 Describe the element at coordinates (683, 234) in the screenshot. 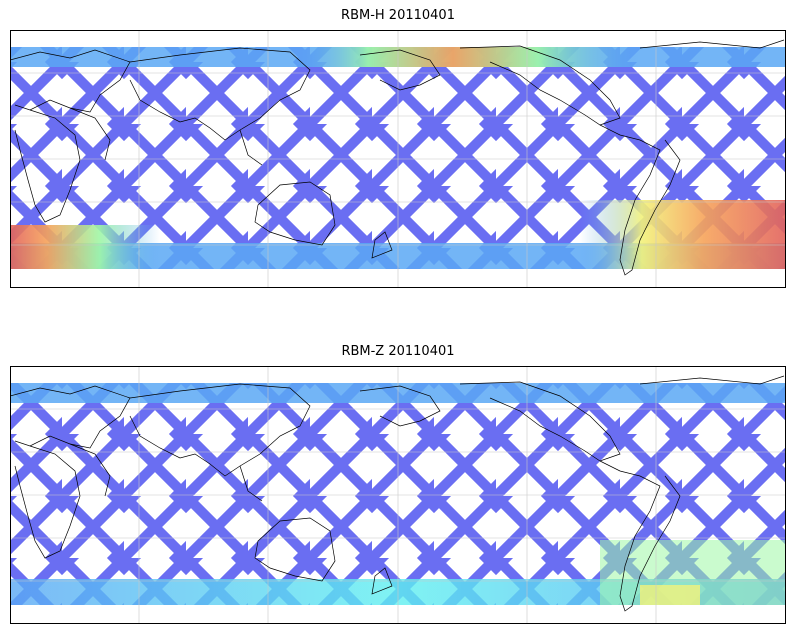

I see `southeast-hot-region` at that location.